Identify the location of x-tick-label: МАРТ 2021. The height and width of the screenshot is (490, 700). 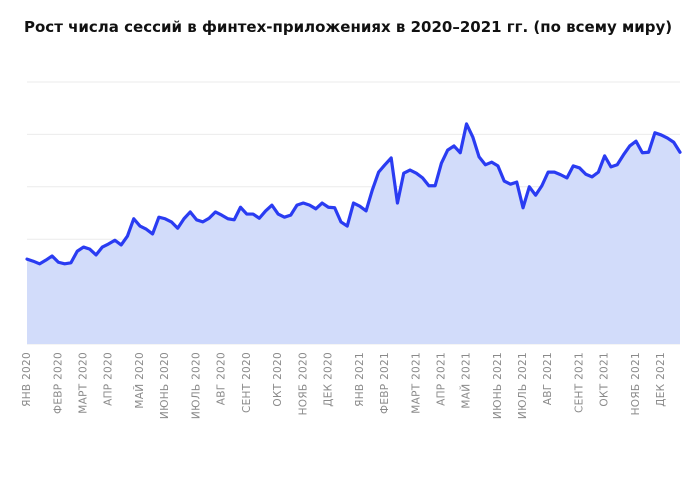
(416, 383).